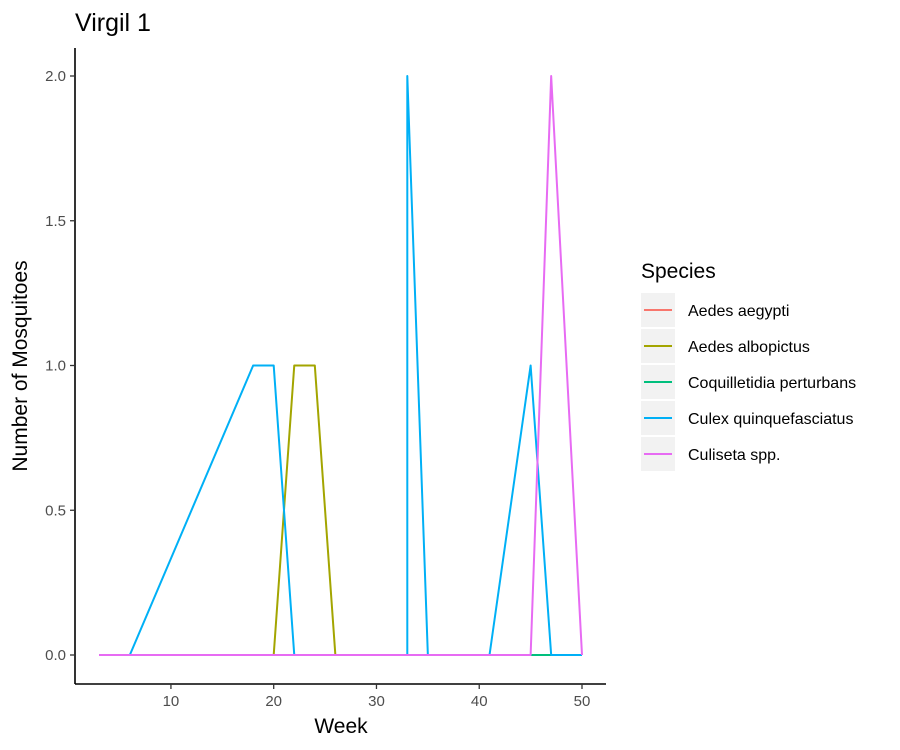 The image size is (900, 750). What do you see at coordinates (734, 455) in the screenshot?
I see `legend-label: Culiseta spp.` at bounding box center [734, 455].